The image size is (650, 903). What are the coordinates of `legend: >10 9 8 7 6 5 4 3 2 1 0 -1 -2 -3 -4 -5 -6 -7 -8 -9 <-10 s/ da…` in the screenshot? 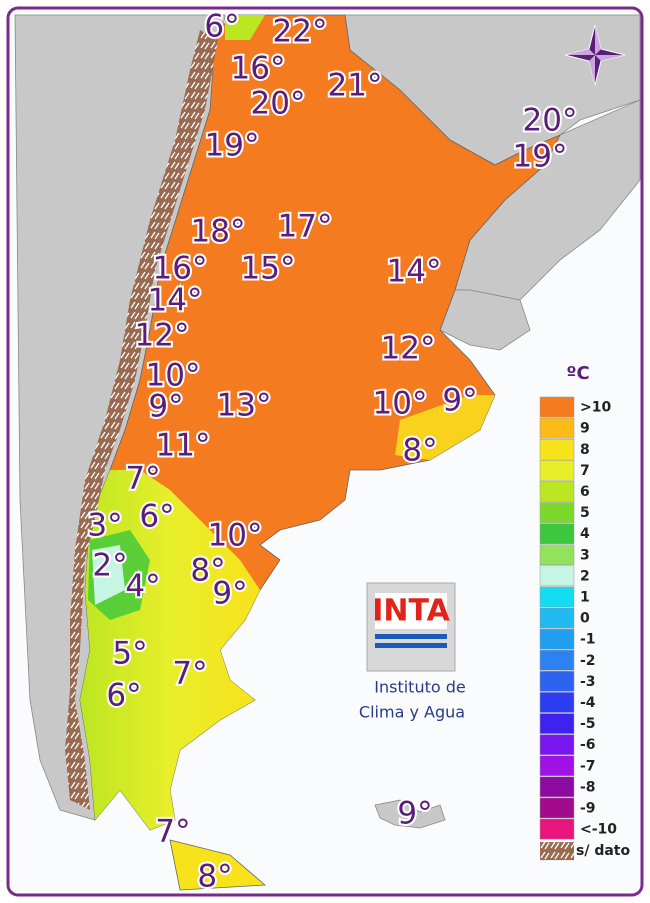 It's located at (584, 628).